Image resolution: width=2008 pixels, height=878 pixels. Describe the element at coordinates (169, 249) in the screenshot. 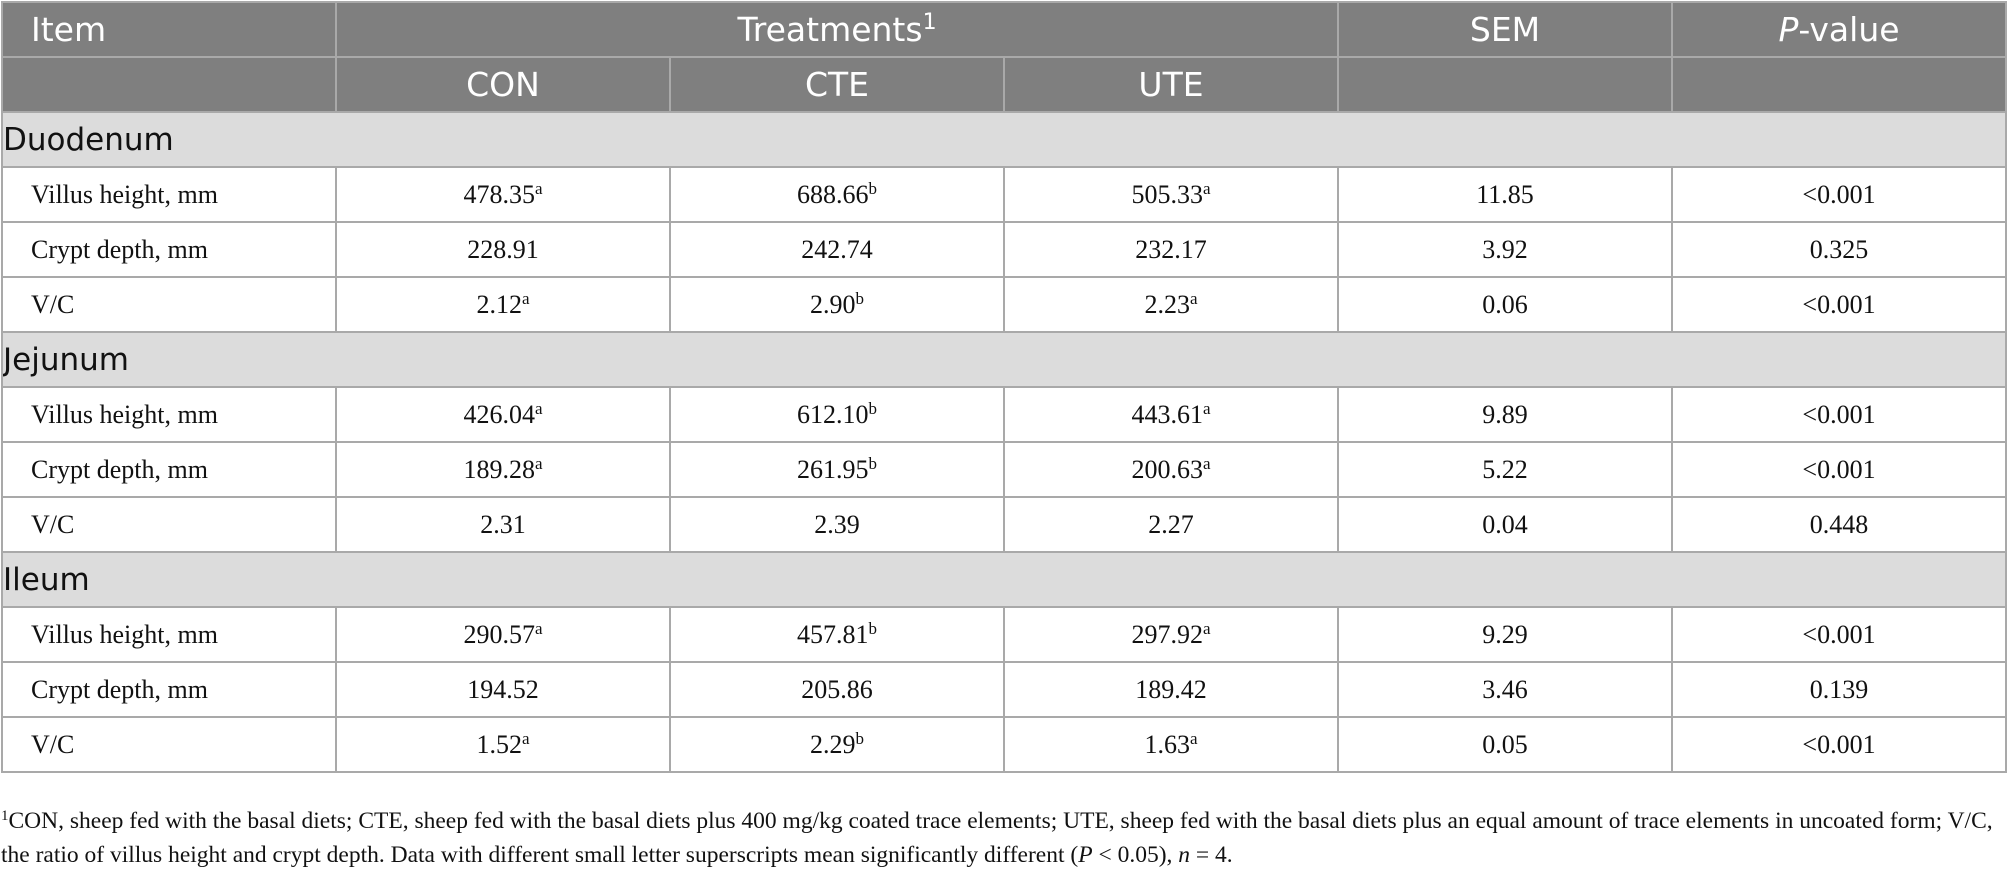

I see `row-item: Crypt depth, mm` at that location.